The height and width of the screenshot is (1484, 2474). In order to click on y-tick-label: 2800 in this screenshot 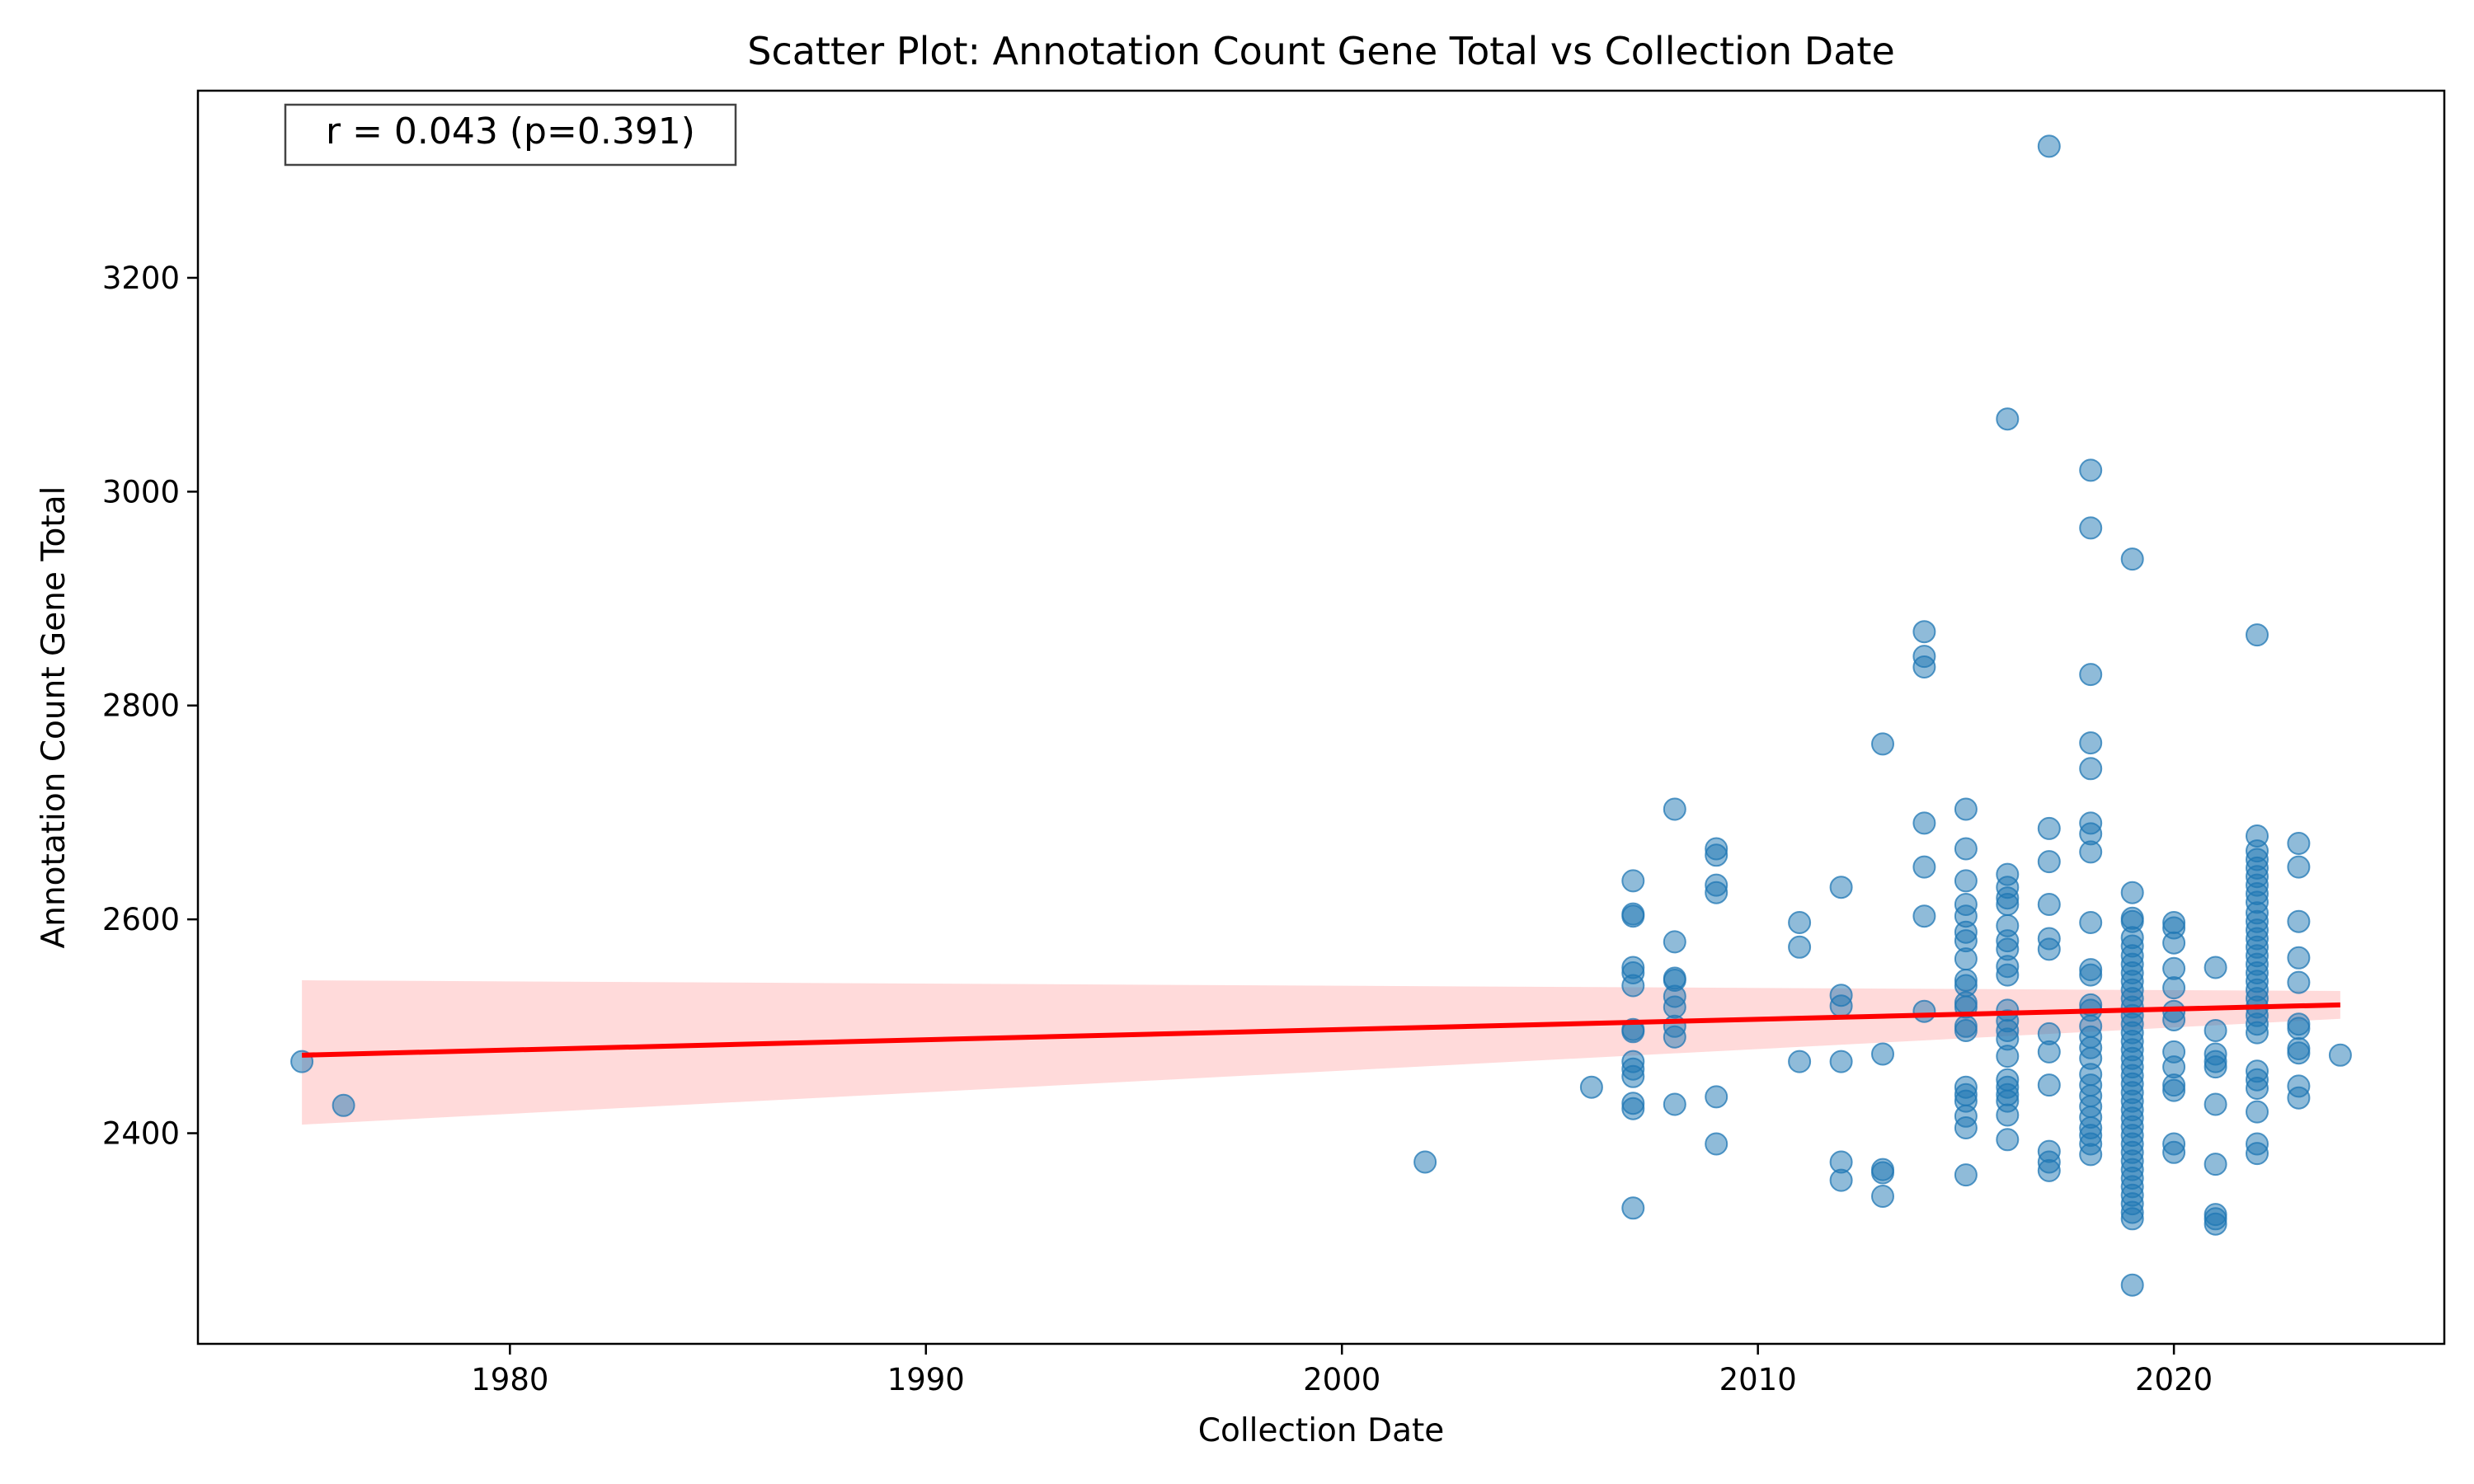, I will do `click(141, 706)`.